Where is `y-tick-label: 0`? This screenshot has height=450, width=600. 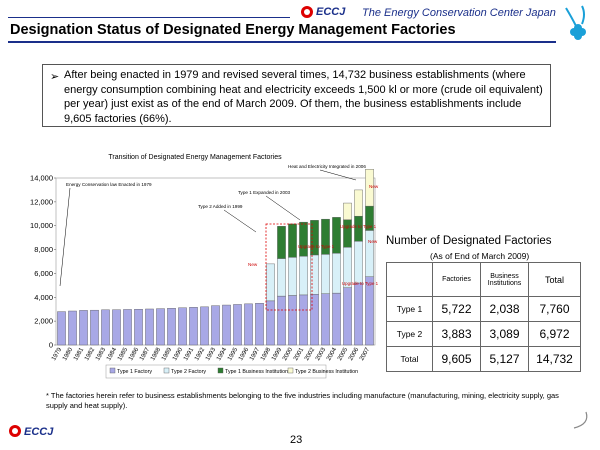 y-tick-label: 0 is located at coordinates (51, 345).